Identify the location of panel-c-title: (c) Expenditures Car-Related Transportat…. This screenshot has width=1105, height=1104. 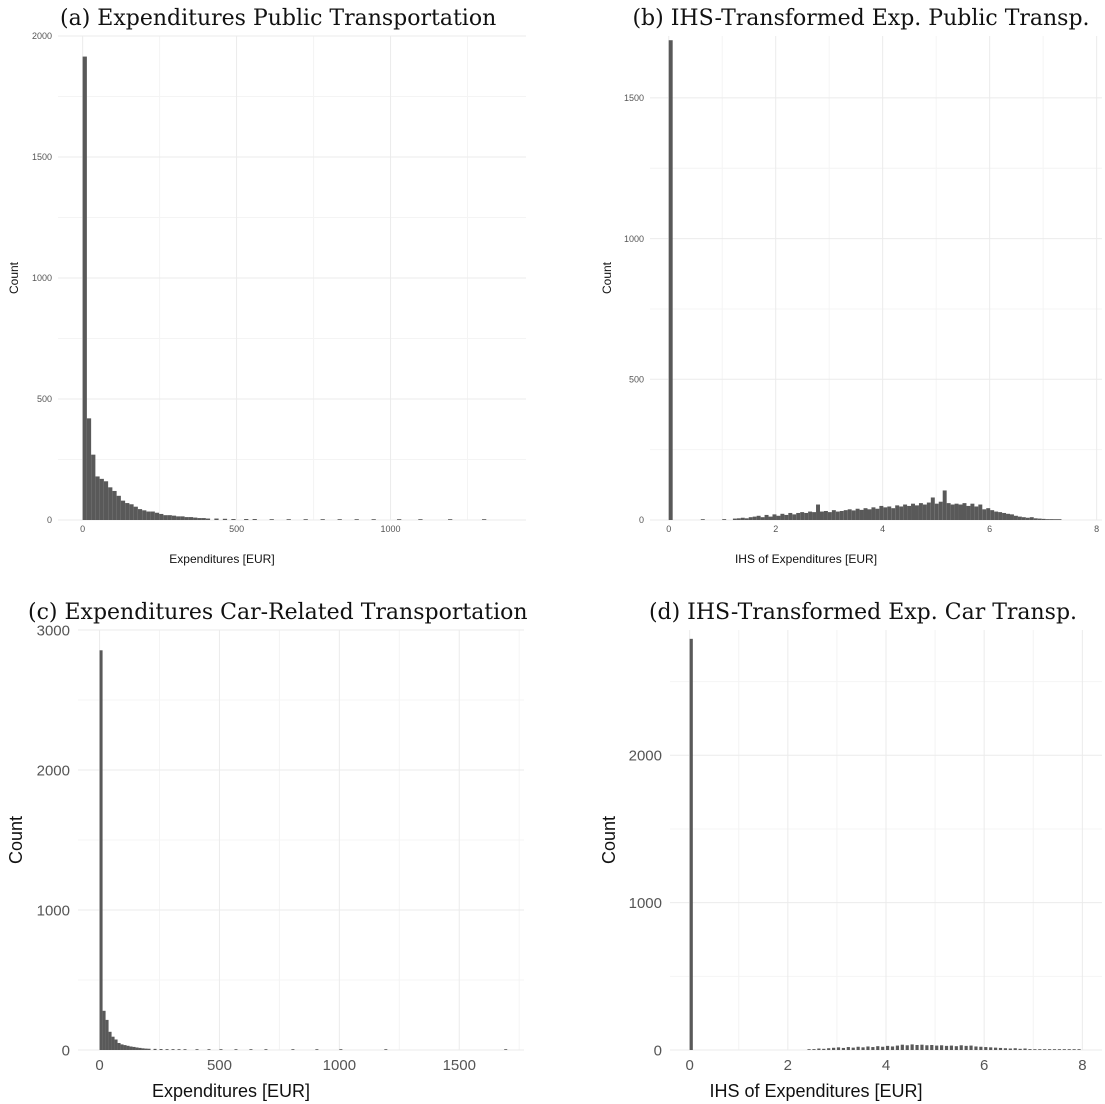
(278, 612).